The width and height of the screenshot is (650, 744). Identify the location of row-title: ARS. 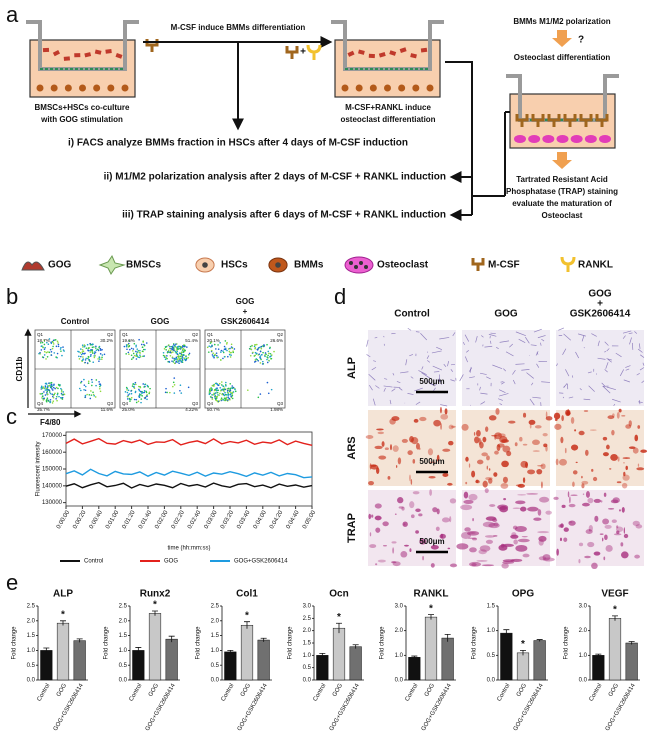
(352, 447).